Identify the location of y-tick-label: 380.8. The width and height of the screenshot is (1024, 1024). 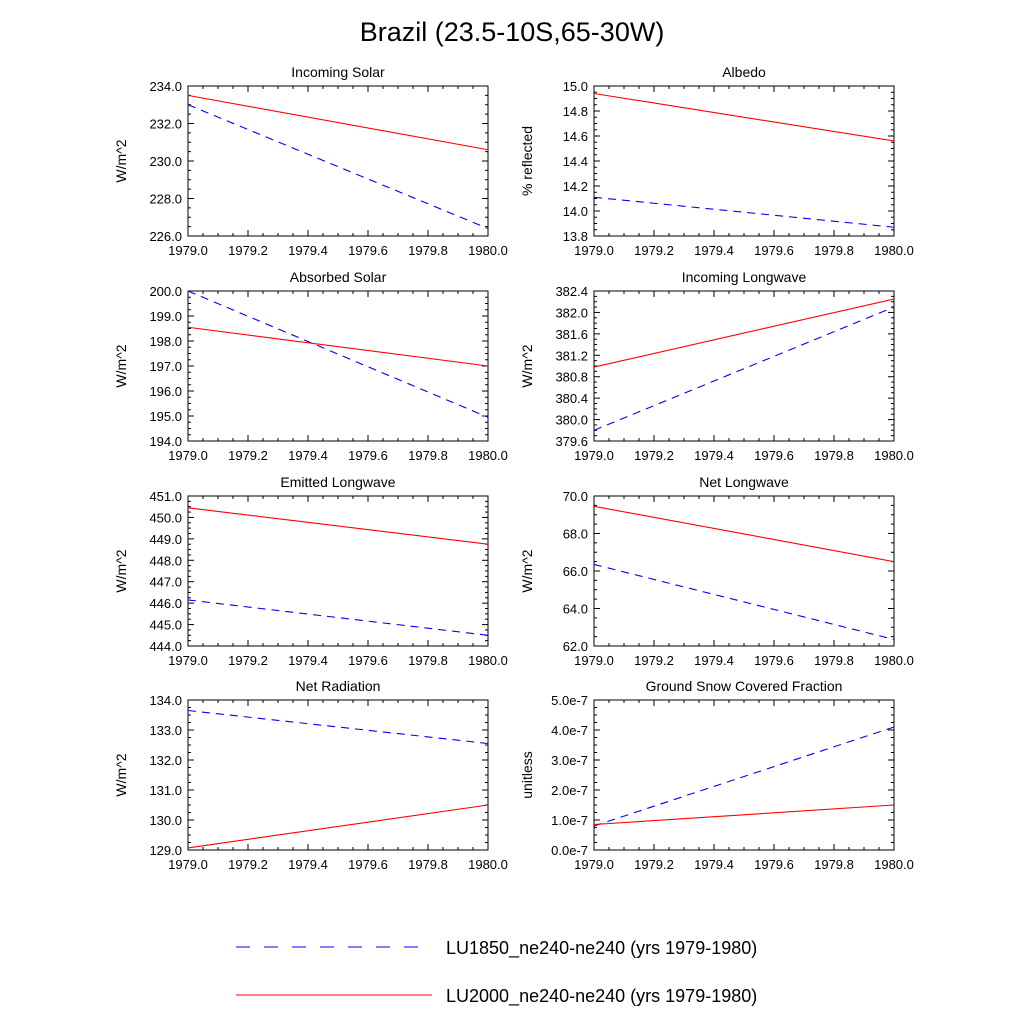
(571, 377).